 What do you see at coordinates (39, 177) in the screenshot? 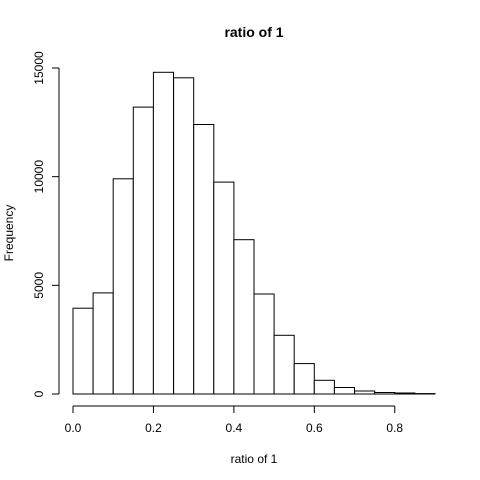
I see `y-tick-label: 10000` at bounding box center [39, 177].